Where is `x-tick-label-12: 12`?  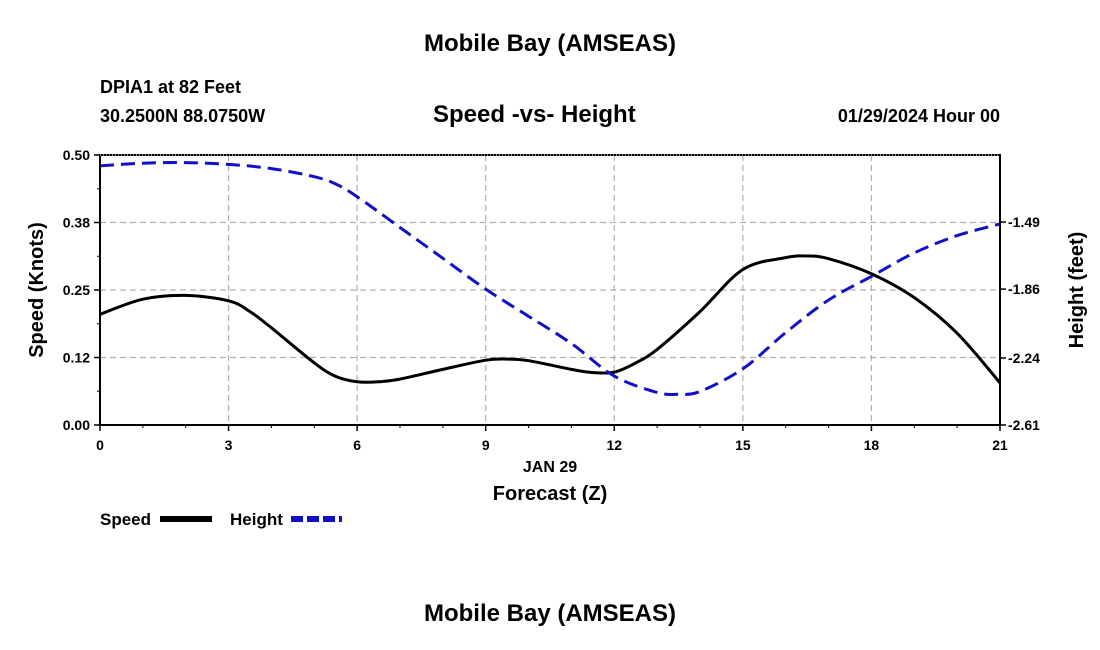
x-tick-label-12: 12 is located at coordinates (614, 445).